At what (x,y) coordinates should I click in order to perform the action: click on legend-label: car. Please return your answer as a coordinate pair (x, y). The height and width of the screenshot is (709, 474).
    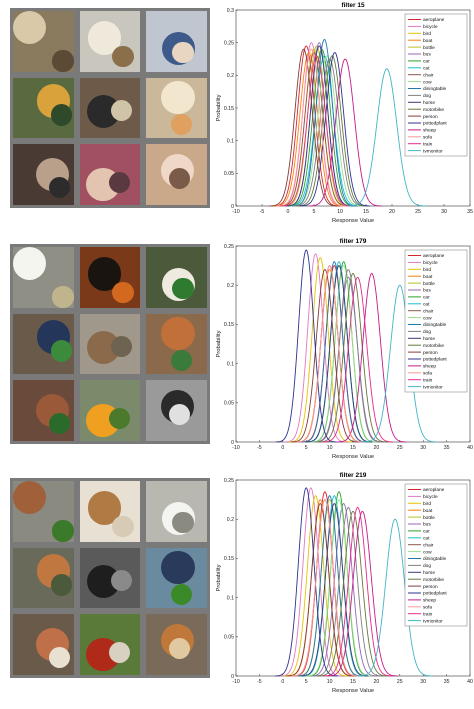
    Looking at the image, I should click on (426, 532).